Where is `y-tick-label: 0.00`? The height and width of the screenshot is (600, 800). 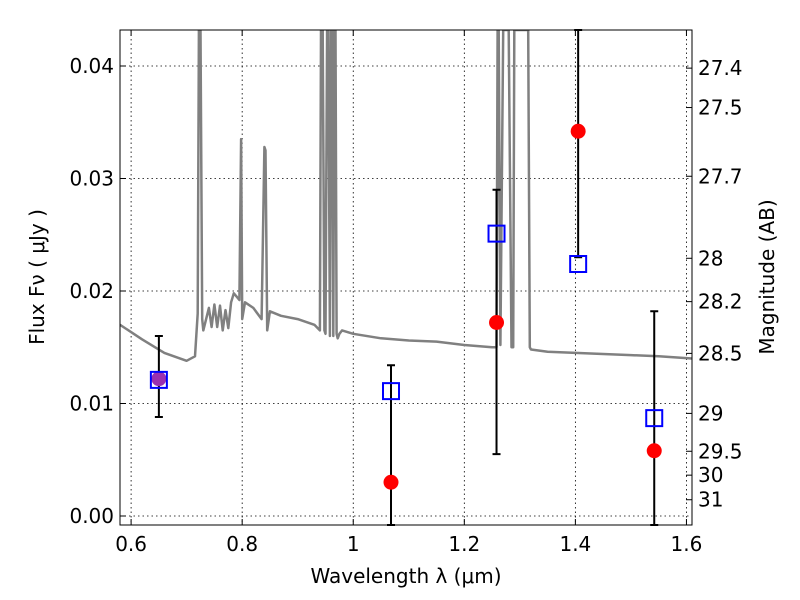 y-tick-label: 0.00 is located at coordinates (91, 516).